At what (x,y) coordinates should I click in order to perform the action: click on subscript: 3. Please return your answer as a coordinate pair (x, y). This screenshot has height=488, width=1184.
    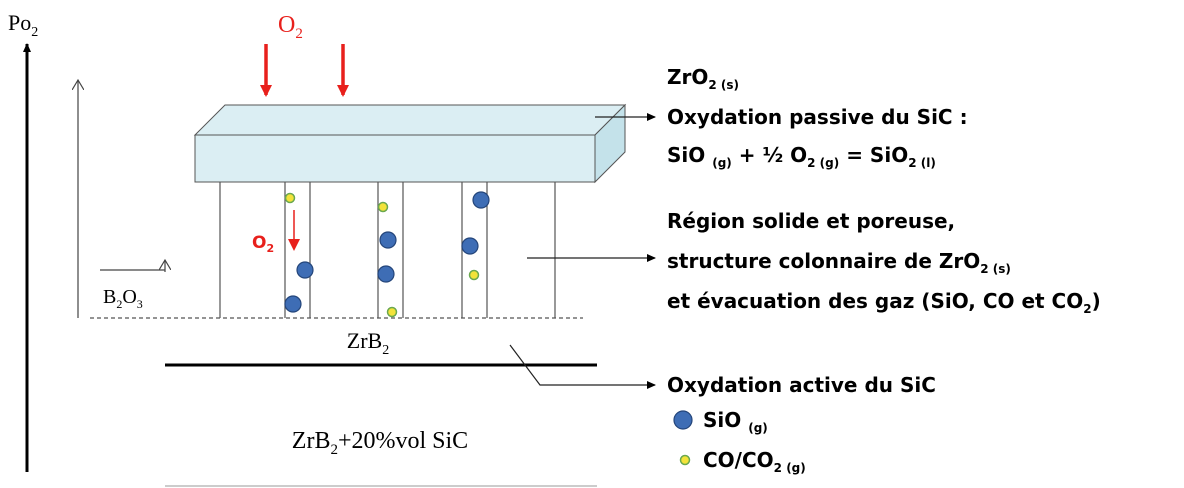
    Looking at the image, I should click on (140, 304).